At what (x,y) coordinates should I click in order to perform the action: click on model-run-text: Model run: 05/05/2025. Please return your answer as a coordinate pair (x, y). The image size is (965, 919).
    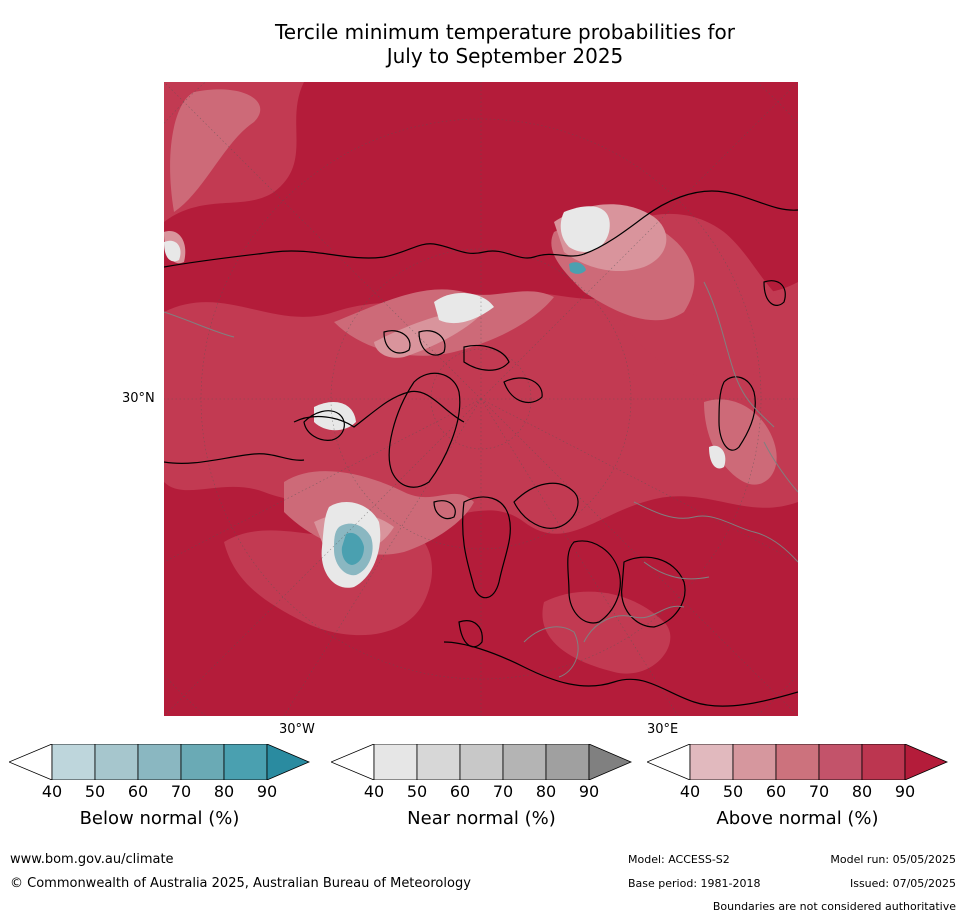
    Looking at the image, I should click on (893, 859).